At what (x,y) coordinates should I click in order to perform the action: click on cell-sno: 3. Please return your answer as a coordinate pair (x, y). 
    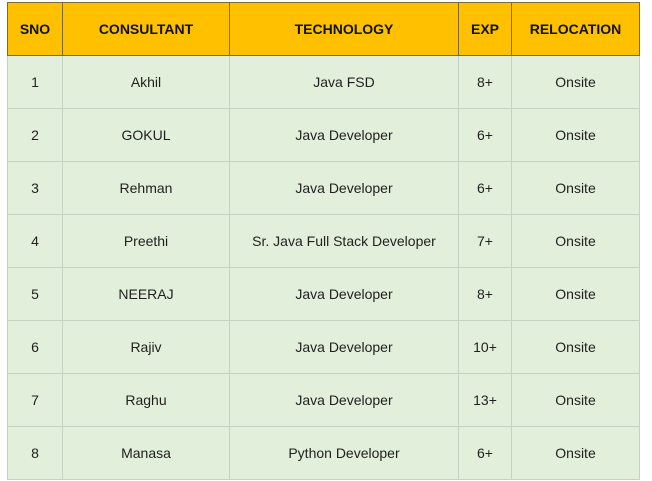
    Looking at the image, I should click on (35, 188).